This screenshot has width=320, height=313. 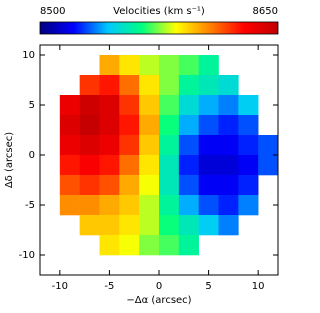 I want to click on y-tick-label: 10, so click(x=28, y=55).